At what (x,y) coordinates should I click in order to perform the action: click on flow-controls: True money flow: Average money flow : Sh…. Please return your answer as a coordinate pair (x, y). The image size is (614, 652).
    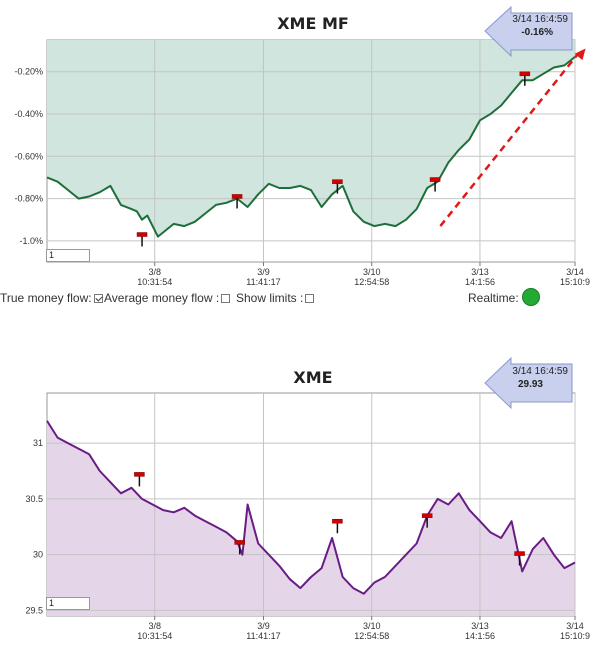
    Looking at the image, I should click on (307, 297).